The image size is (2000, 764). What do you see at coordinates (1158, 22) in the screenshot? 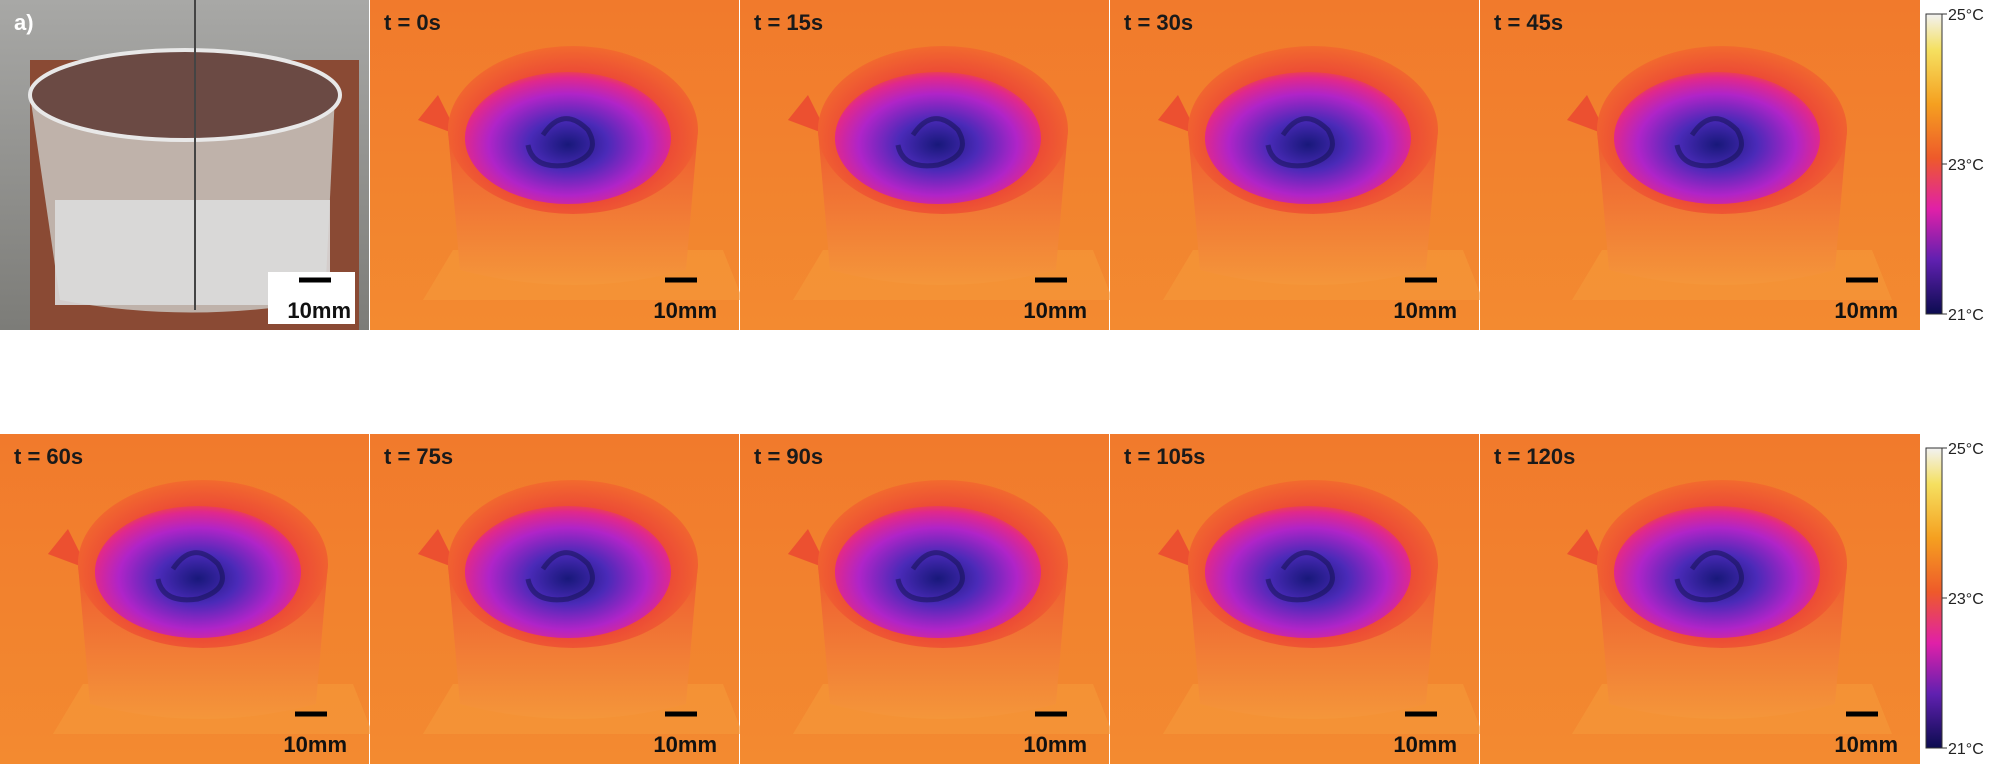
I see `panel-label: t = 30s` at bounding box center [1158, 22].